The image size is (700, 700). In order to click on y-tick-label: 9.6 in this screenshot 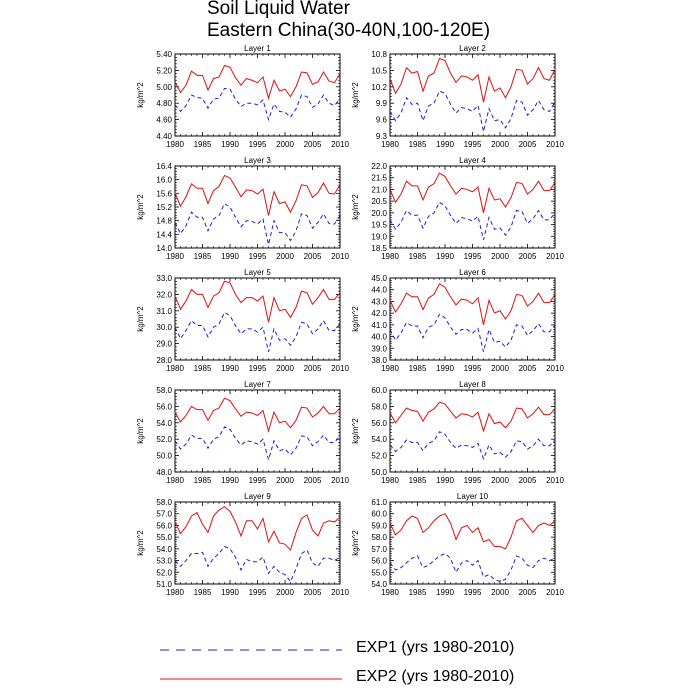, I will do `click(382, 120)`.